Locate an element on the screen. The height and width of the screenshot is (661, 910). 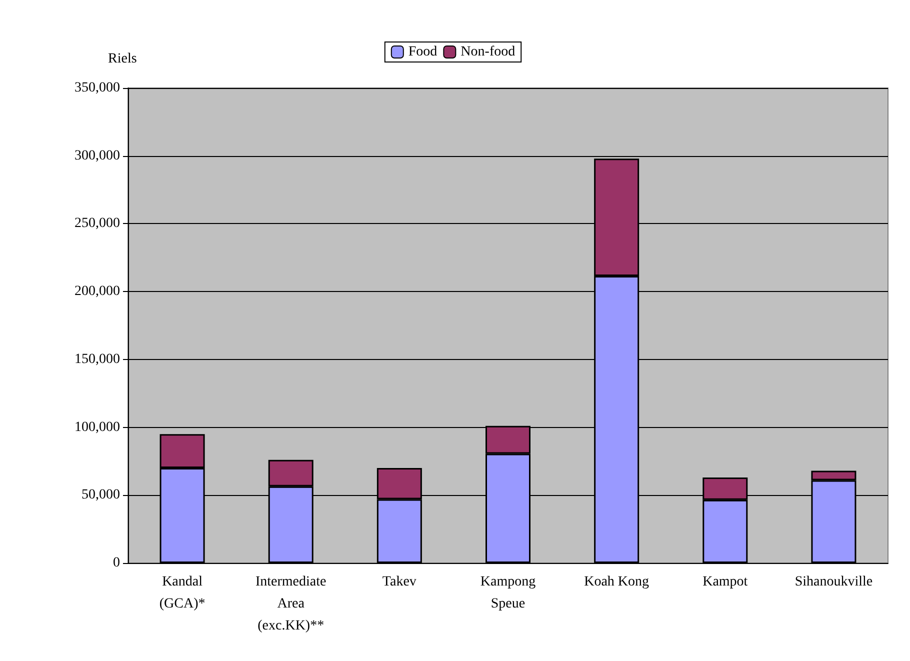
x-tick-label: Kandal (GCA)* is located at coordinates (182, 593).